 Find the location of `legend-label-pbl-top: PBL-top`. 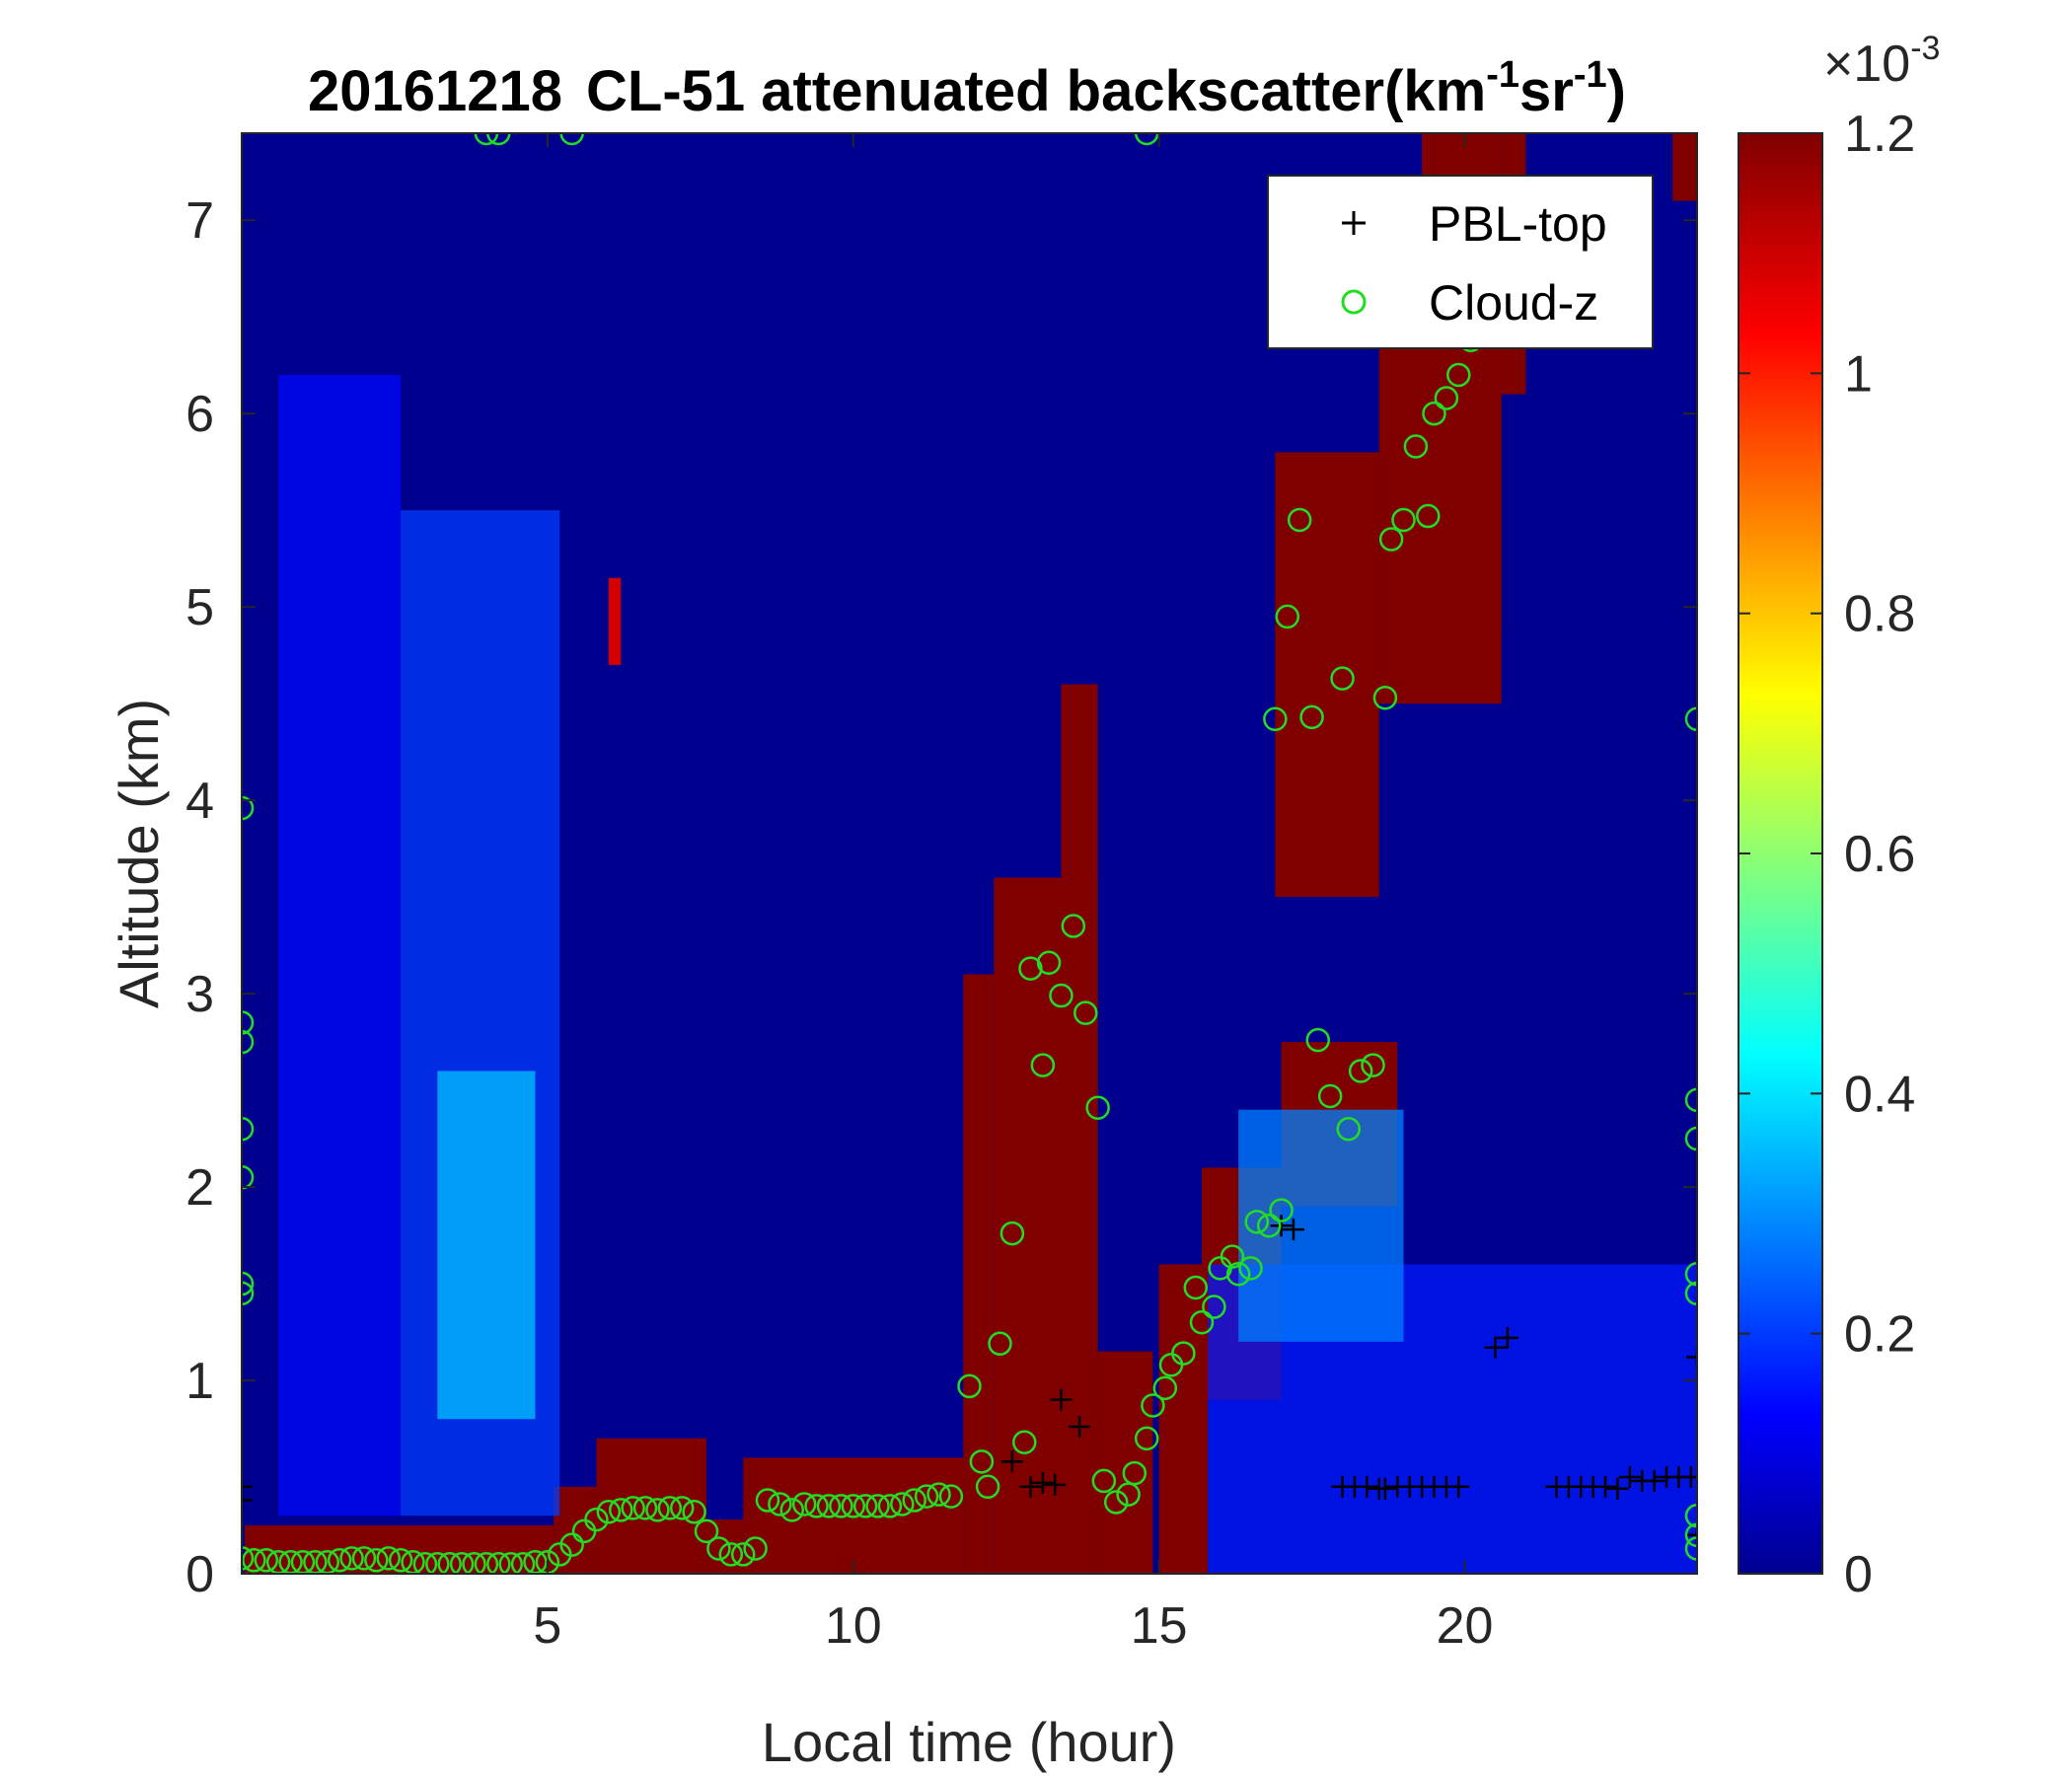

legend-label-pbl-top: PBL-top is located at coordinates (1518, 224).